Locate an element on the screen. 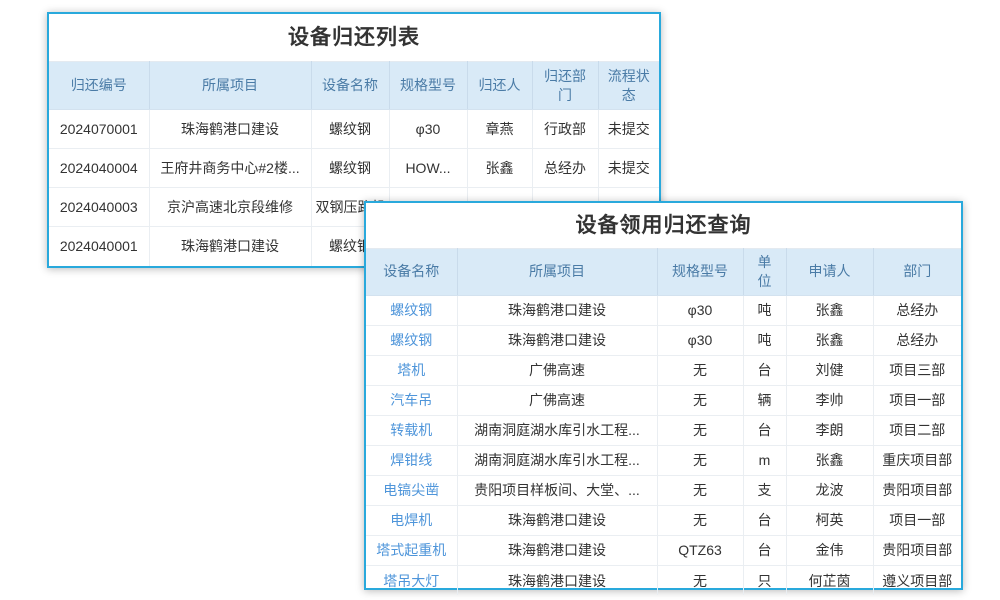 This screenshot has height=600, width=1000. column-header: 归还编号 is located at coordinates (99, 85).